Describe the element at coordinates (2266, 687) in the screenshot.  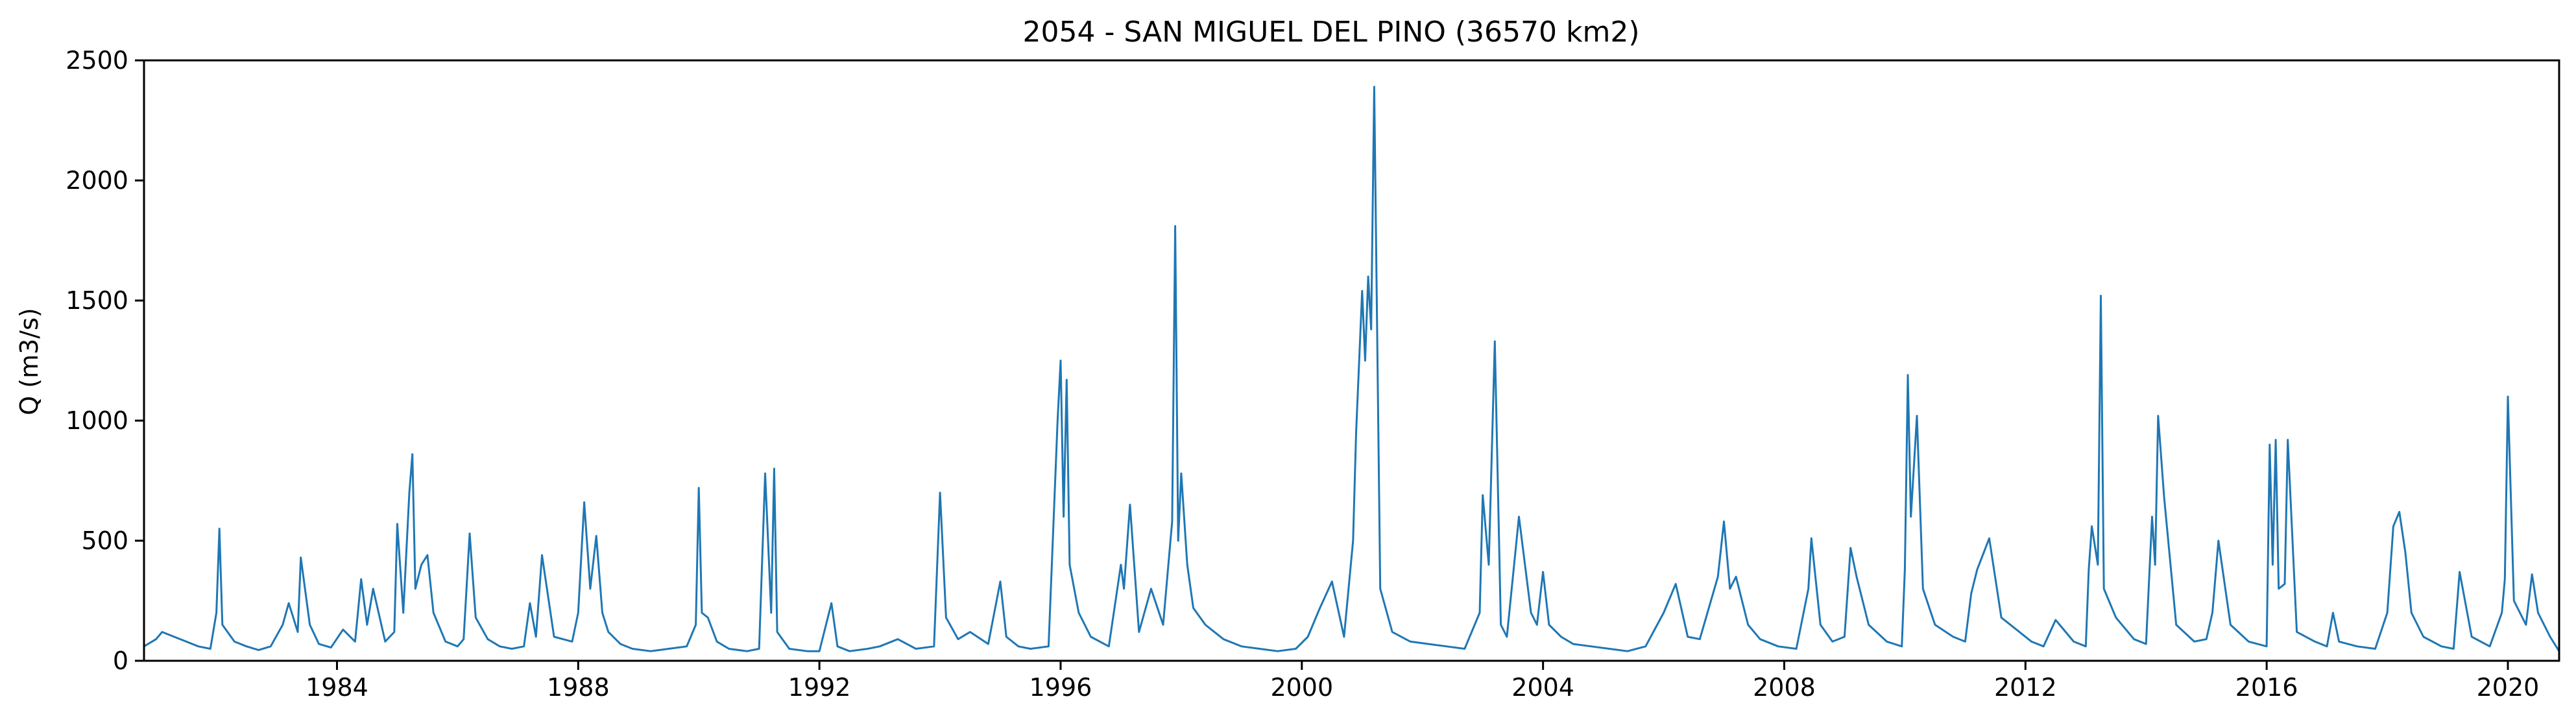
I see `x-tick-label: 2016` at that location.